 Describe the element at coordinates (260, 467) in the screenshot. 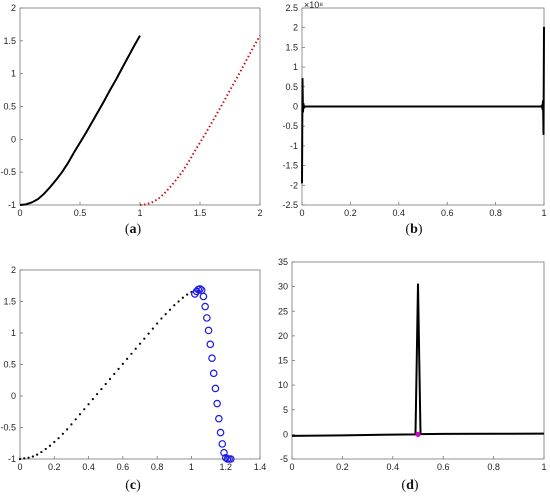

I see `x-tick-label: 1.4` at that location.